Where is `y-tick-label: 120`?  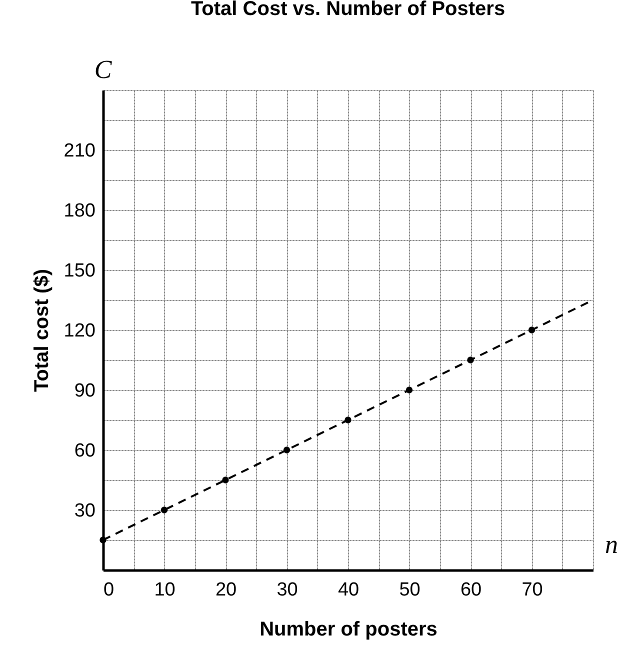 y-tick-label: 120 is located at coordinates (80, 331).